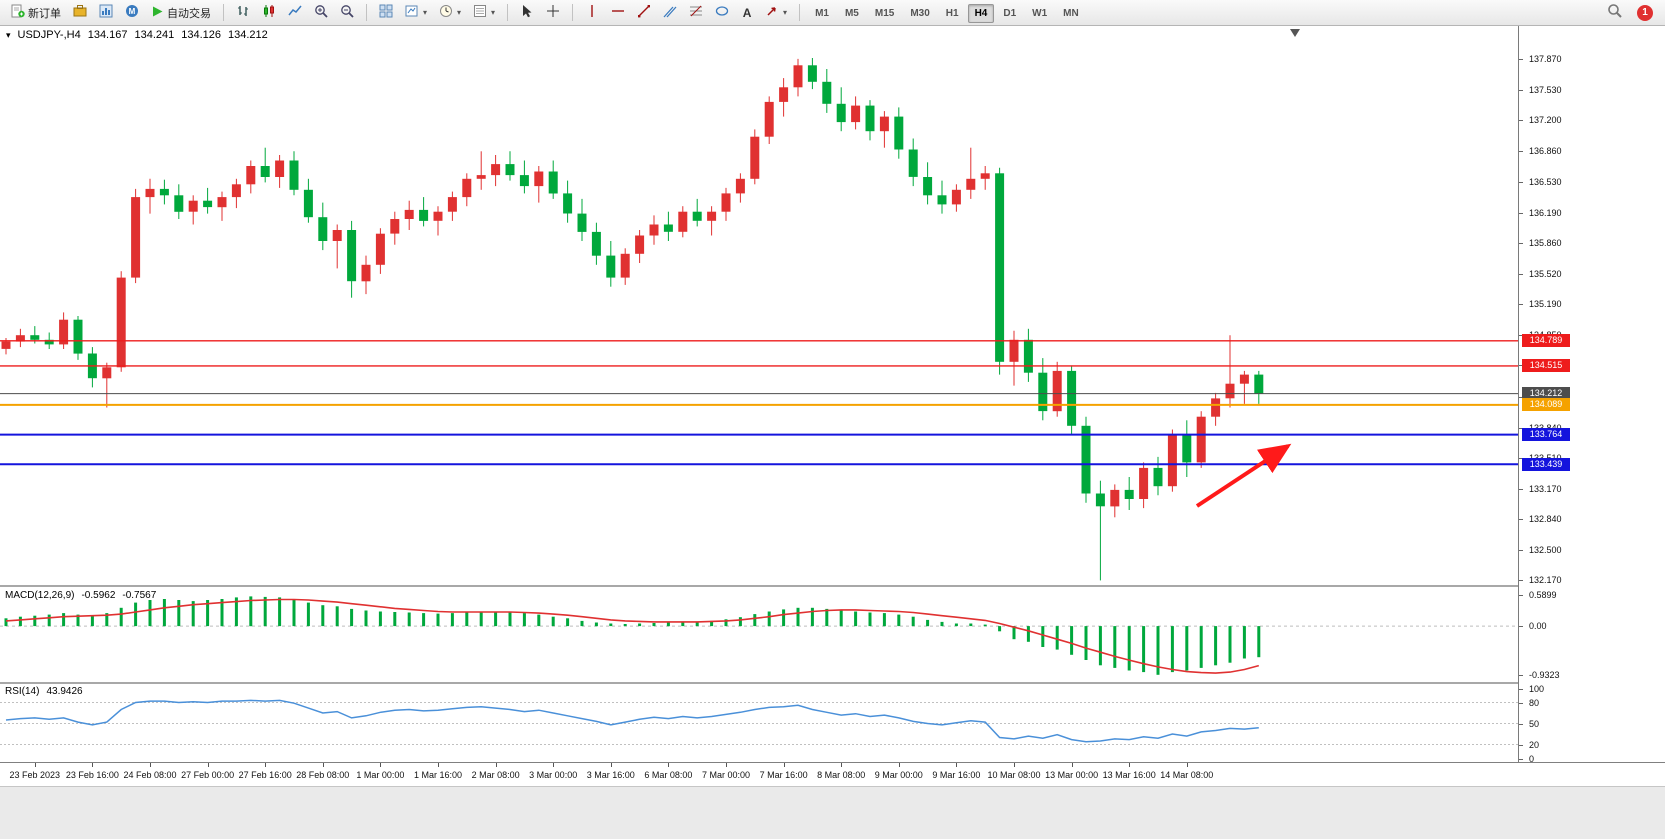  Describe the element at coordinates (1243, 475) in the screenshot. I see `trend-arrow` at that location.